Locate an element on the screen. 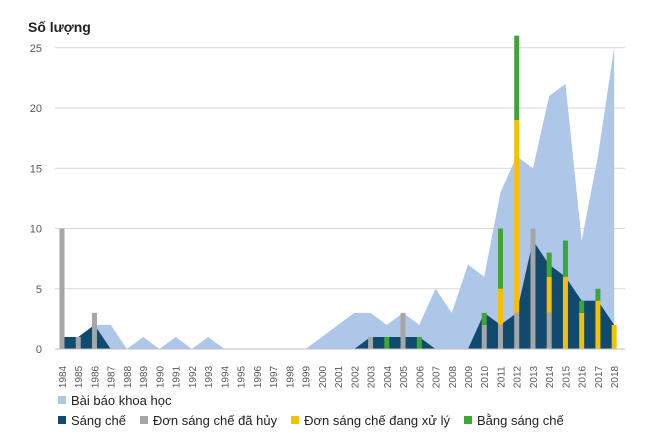  x-tick-label: 1998 is located at coordinates (290, 376).